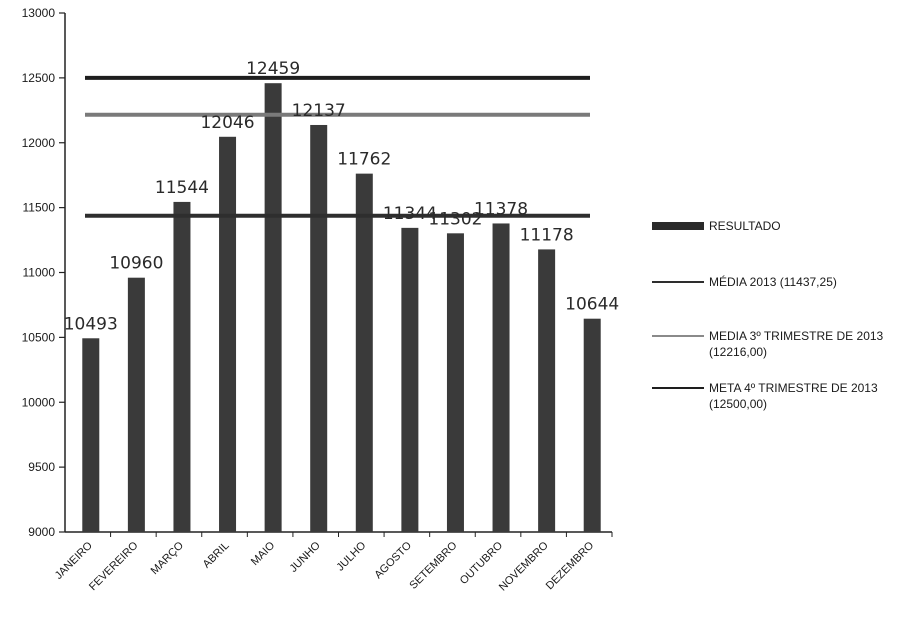 This screenshot has height=623, width=909. What do you see at coordinates (306, 557) in the screenshot?
I see `x-tick-label: JUNHO` at bounding box center [306, 557].